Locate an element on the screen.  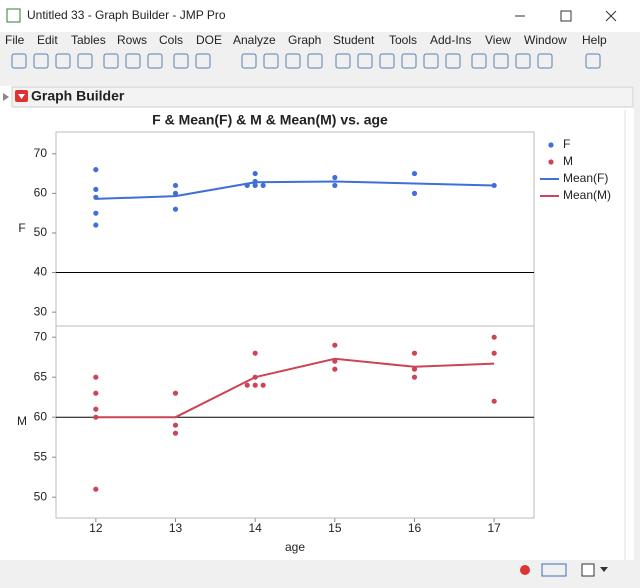
x-axis-label: age is located at coordinates (295, 547).